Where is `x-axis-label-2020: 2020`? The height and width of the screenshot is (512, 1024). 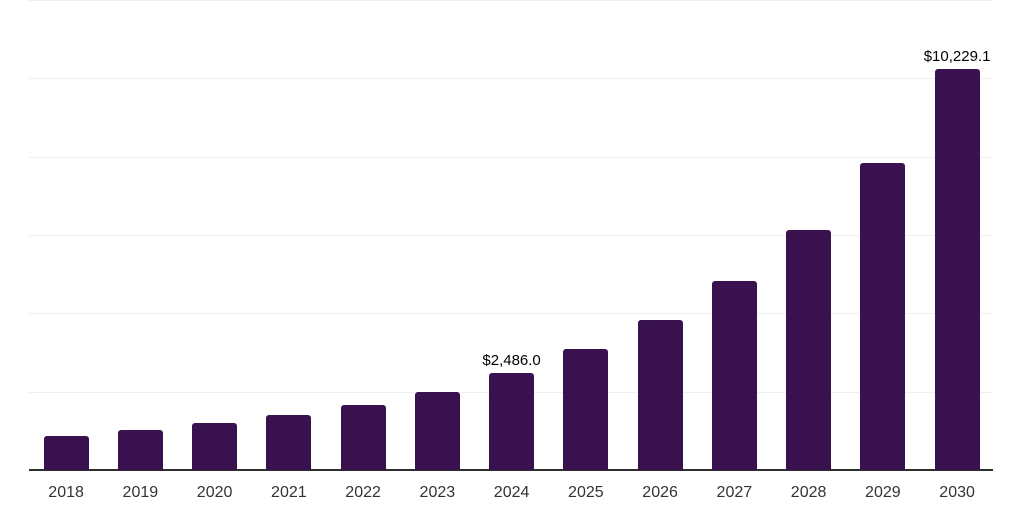 x-axis-label-2020: 2020 is located at coordinates (214, 492).